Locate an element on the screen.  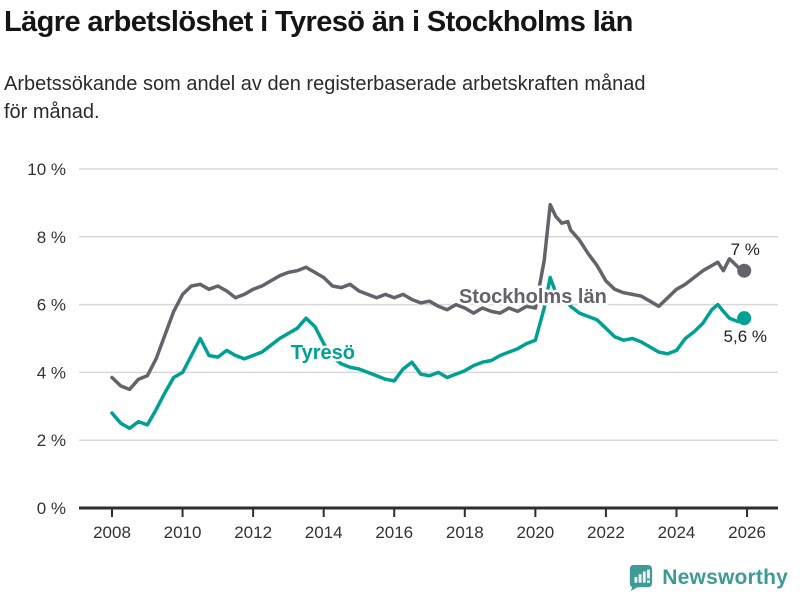
x-axis-label-2012: 2012 is located at coordinates (253, 532).